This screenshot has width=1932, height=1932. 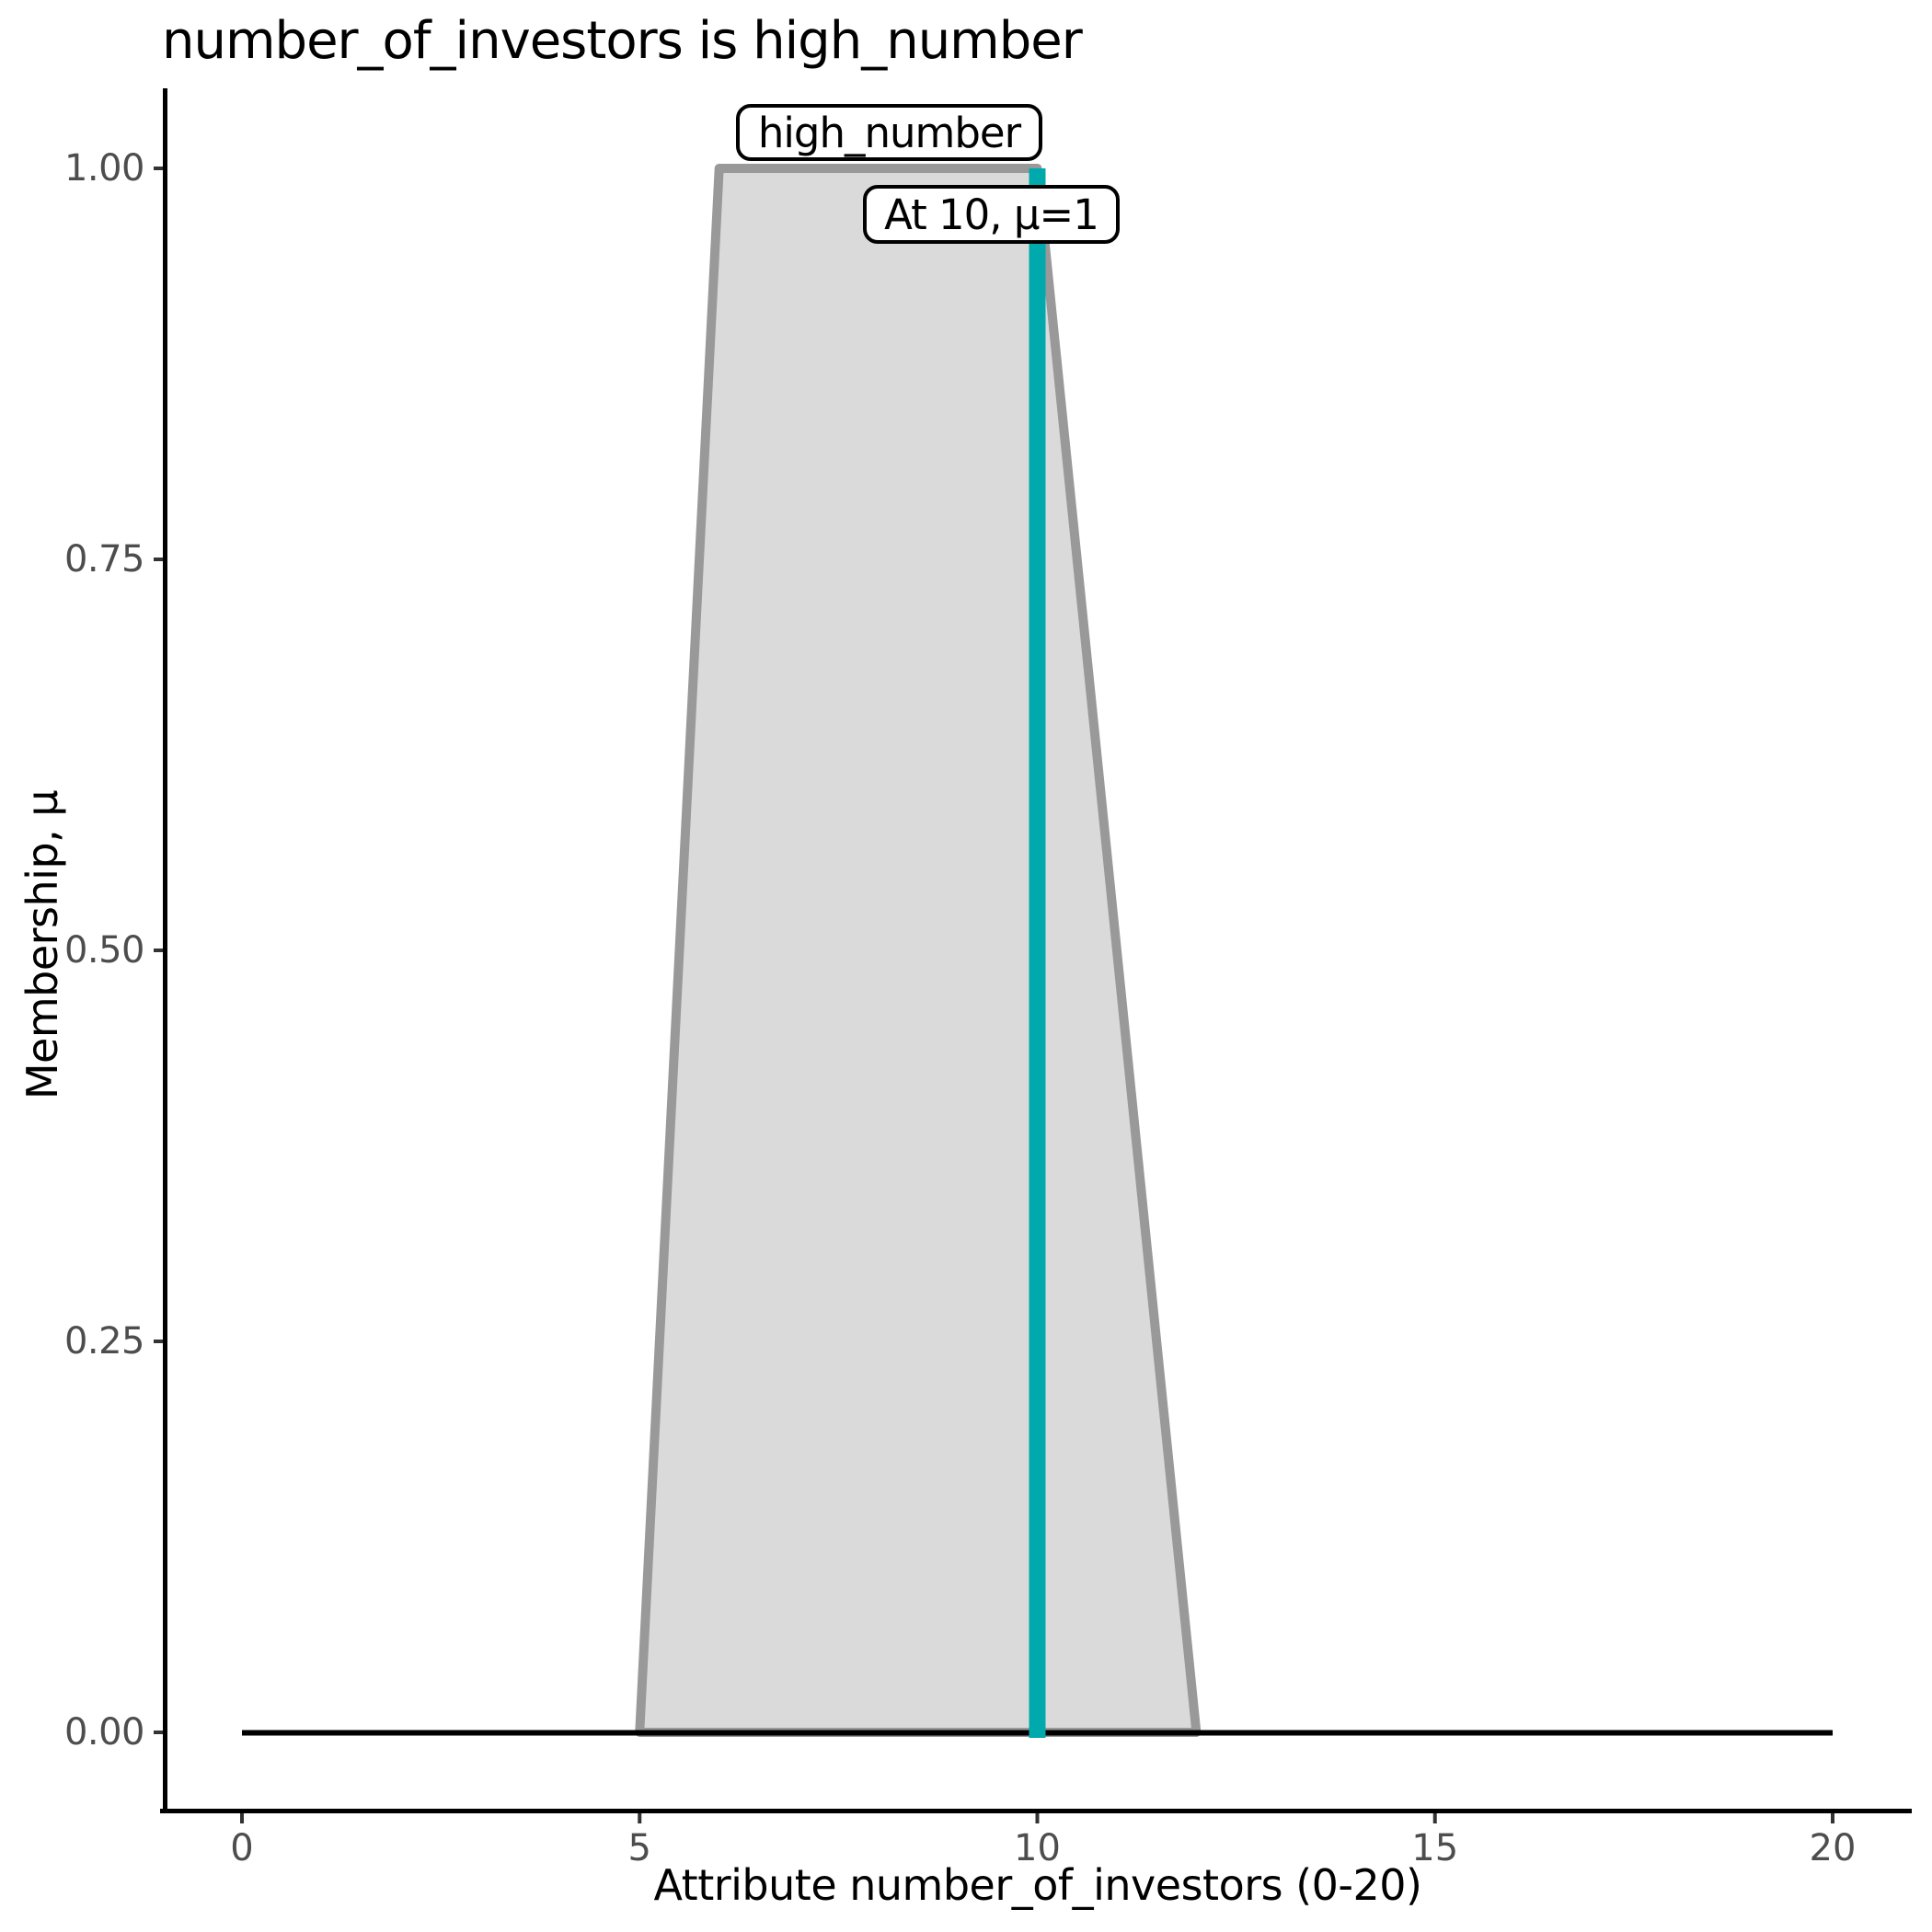 What do you see at coordinates (104, 1341) in the screenshot?
I see `y-tick-label: 0.25` at bounding box center [104, 1341].